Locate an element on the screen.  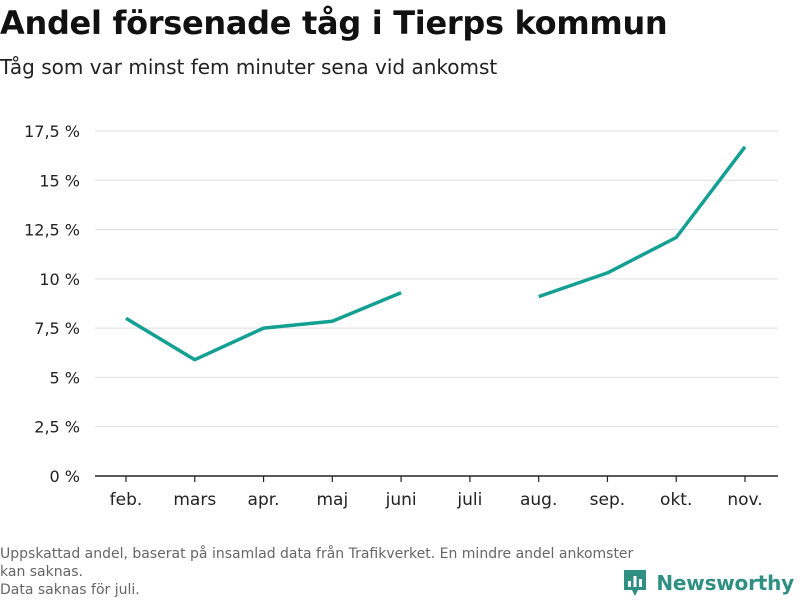
y-tick-label: 2,5 % is located at coordinates (57, 427).